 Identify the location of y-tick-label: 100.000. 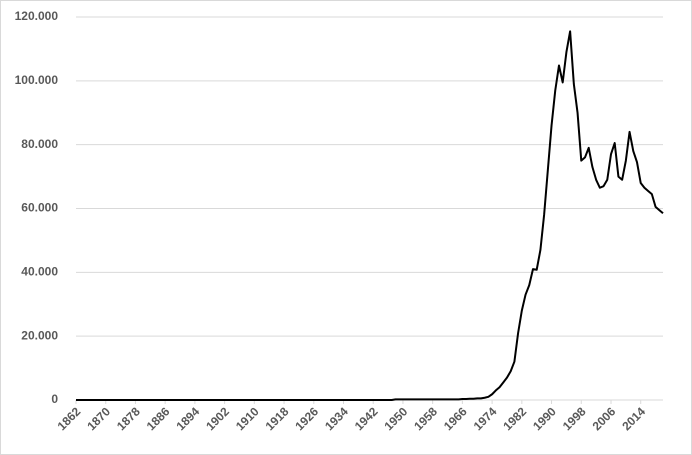
(37, 80).